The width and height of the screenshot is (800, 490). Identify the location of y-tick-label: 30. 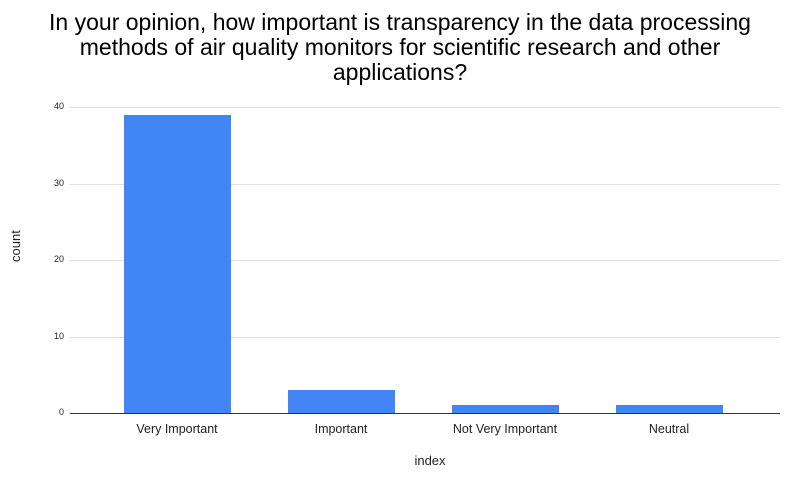
(58, 182).